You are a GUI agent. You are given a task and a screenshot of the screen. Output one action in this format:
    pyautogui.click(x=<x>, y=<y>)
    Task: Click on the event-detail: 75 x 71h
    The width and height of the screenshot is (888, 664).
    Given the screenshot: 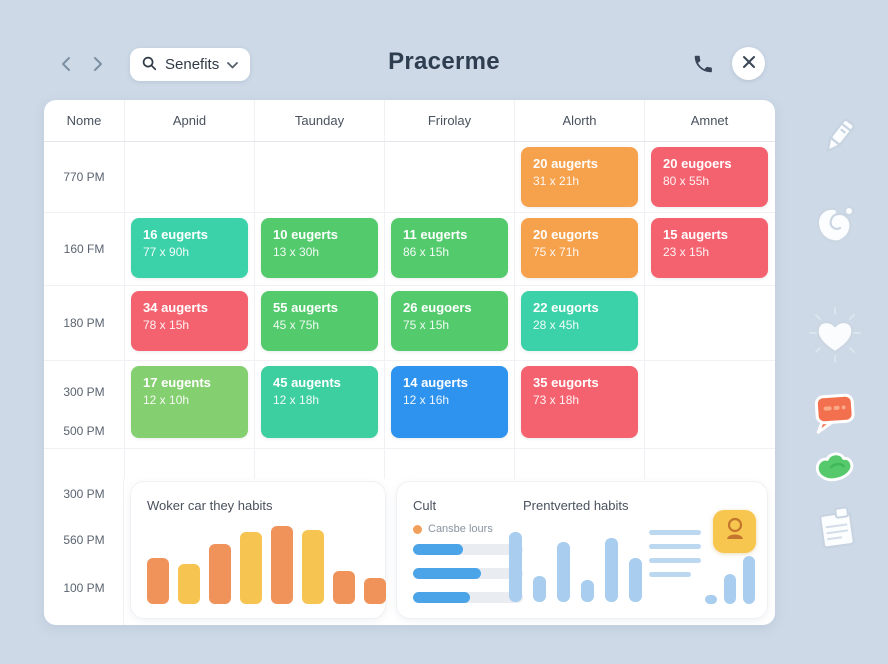 What is the action you would take?
    pyautogui.click(x=556, y=252)
    